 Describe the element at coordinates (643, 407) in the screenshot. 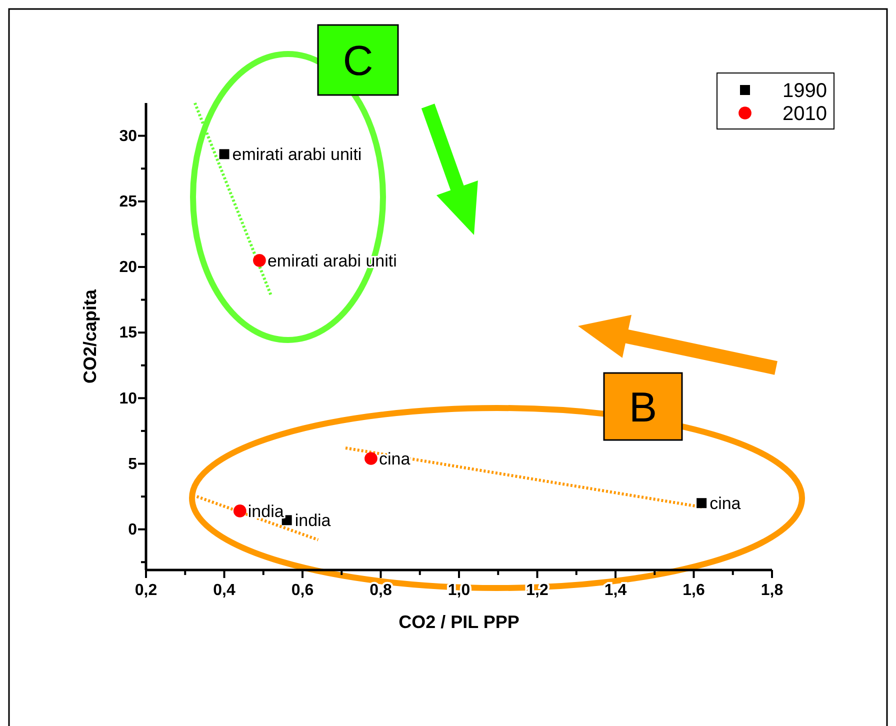

I see `annotation: B` at that location.